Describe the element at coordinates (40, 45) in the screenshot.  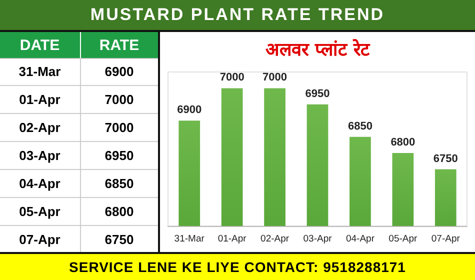
I see `text: DATE` at that location.